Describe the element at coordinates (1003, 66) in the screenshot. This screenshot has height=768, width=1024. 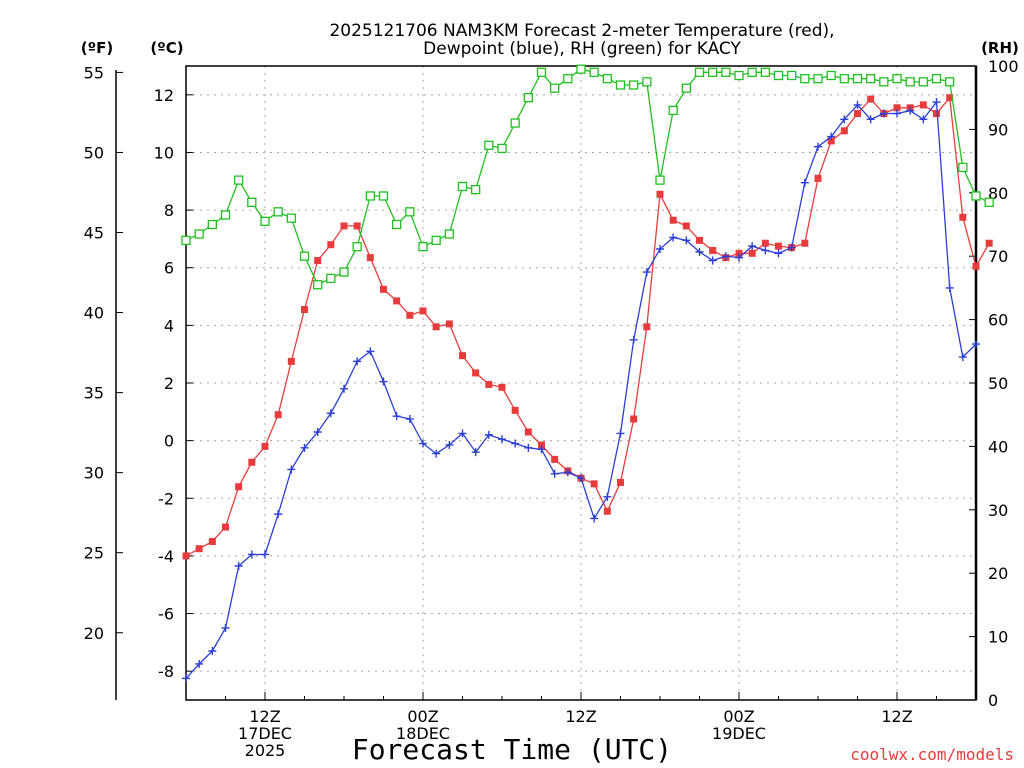
I see `rh-tick-label: 100` at that location.